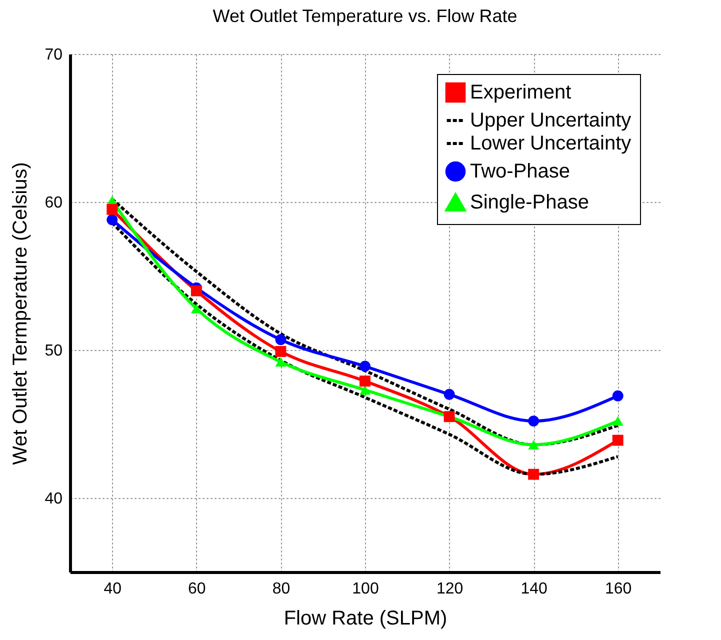 The image size is (721, 640). Describe the element at coordinates (113, 589) in the screenshot. I see `x-tick-label: 40` at that location.